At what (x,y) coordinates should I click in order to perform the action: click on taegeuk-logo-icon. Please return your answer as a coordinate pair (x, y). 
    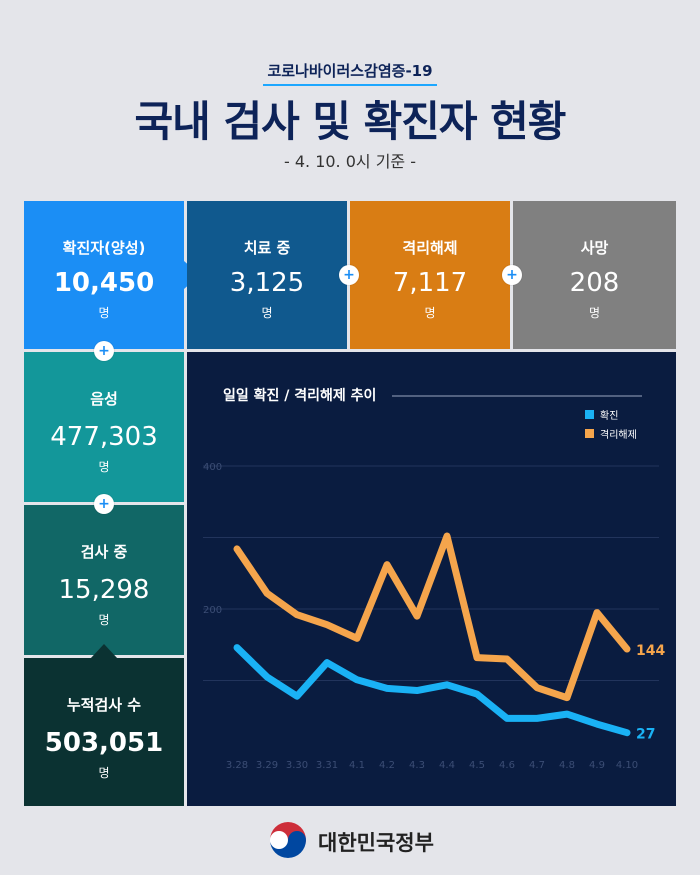
    Looking at the image, I should click on (288, 840).